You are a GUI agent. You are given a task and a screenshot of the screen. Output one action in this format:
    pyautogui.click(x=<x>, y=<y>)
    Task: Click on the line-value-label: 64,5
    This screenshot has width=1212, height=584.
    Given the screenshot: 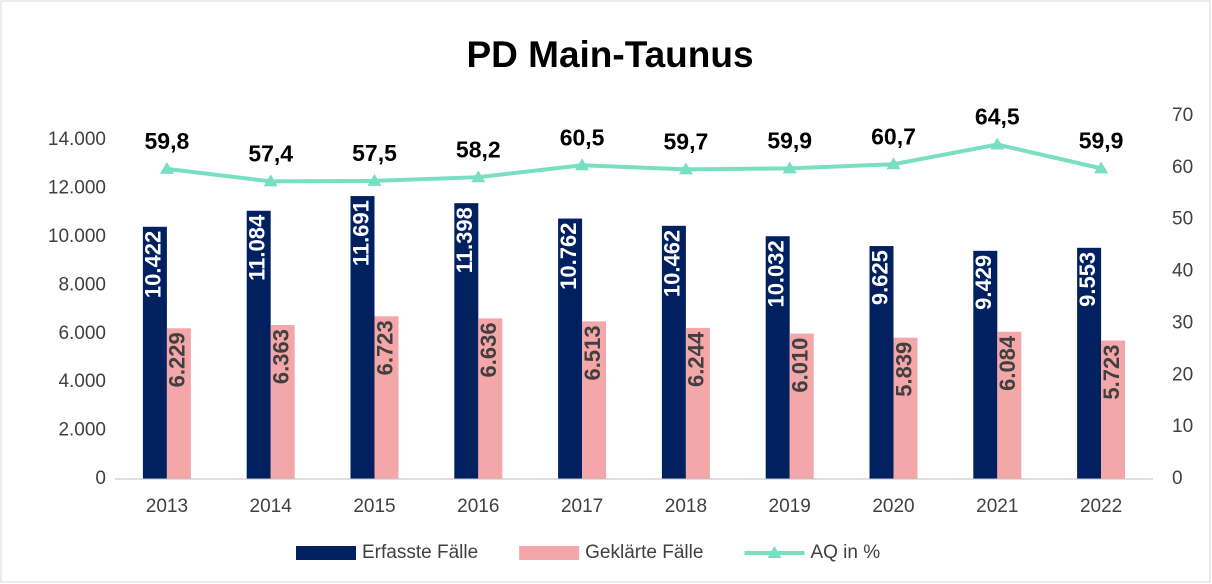 What is the action you would take?
    pyautogui.click(x=997, y=117)
    